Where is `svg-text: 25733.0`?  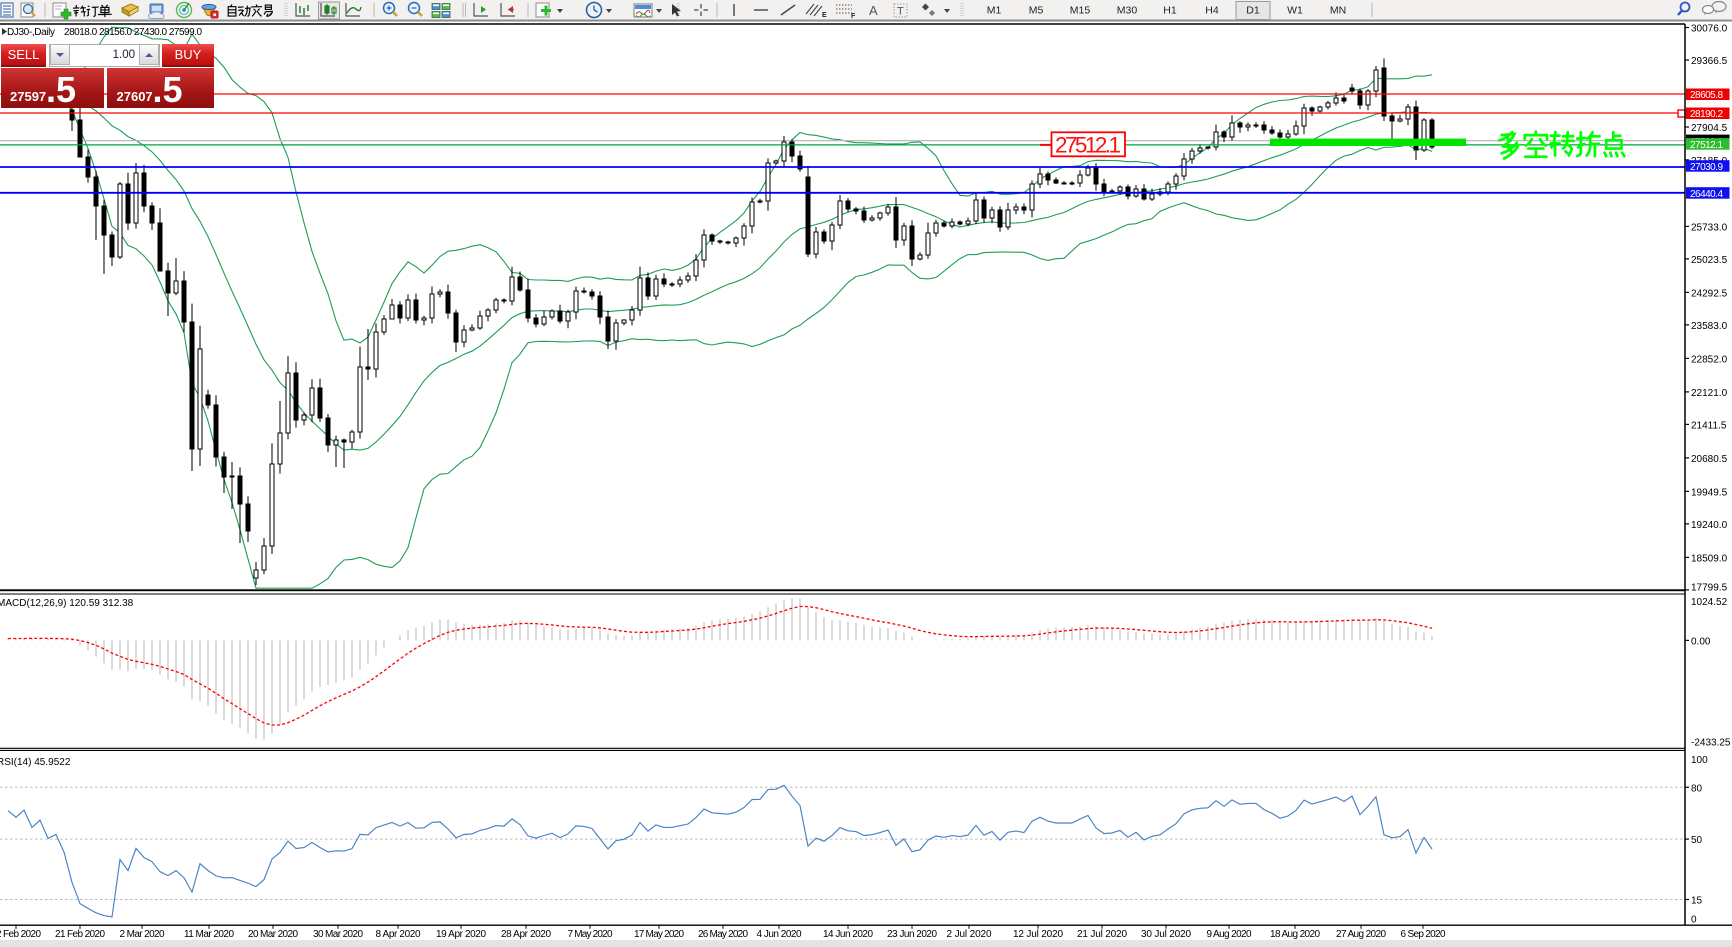 svg-text: 25733.0 is located at coordinates (1709, 227).